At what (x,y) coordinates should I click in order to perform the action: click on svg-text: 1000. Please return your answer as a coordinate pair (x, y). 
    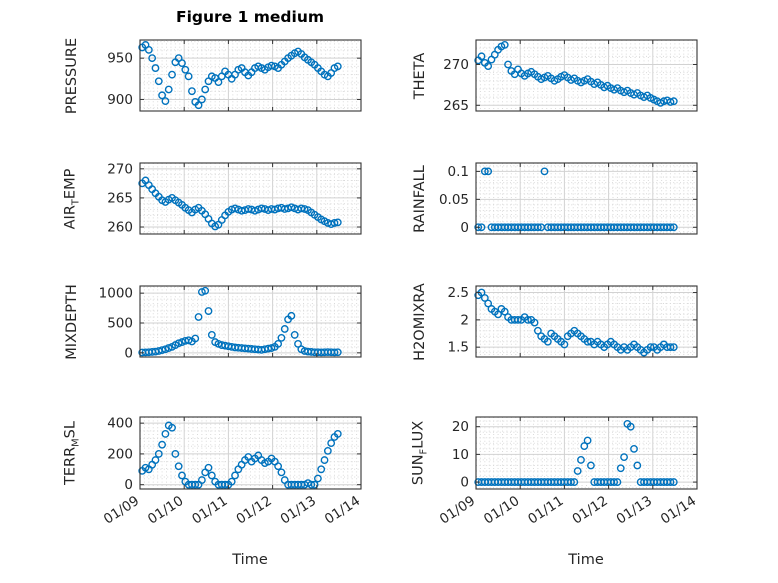
    Looking at the image, I should click on (116, 294).